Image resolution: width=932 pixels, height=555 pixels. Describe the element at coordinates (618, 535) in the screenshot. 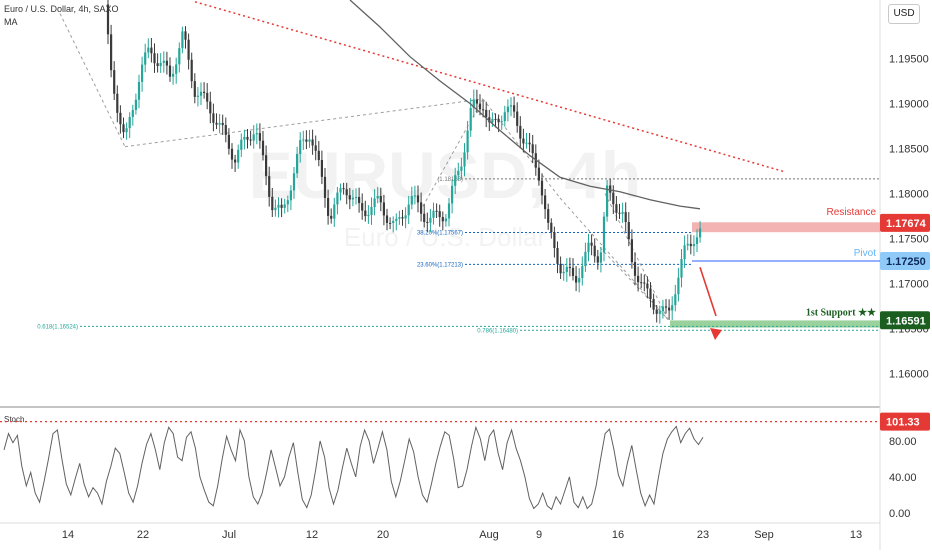

I see `time-tick-label: 16` at that location.